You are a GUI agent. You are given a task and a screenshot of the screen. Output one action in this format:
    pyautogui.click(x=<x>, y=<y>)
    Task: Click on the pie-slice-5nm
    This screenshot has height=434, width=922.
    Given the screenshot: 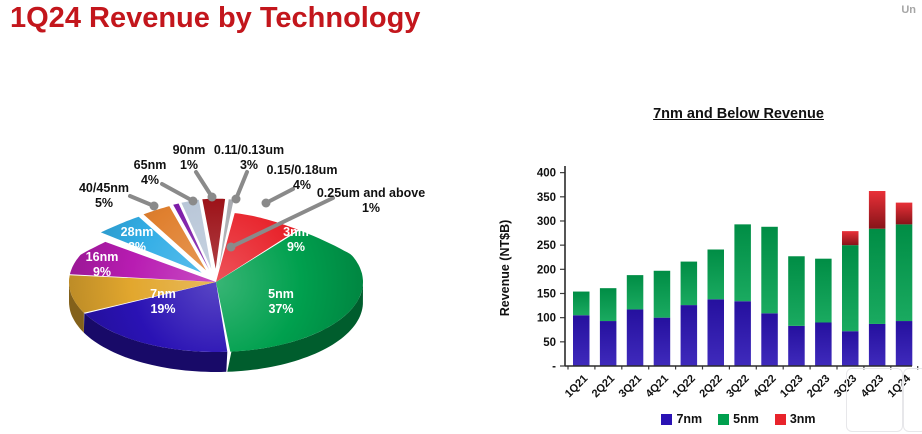 What is the action you would take?
    pyautogui.click(x=289, y=291)
    